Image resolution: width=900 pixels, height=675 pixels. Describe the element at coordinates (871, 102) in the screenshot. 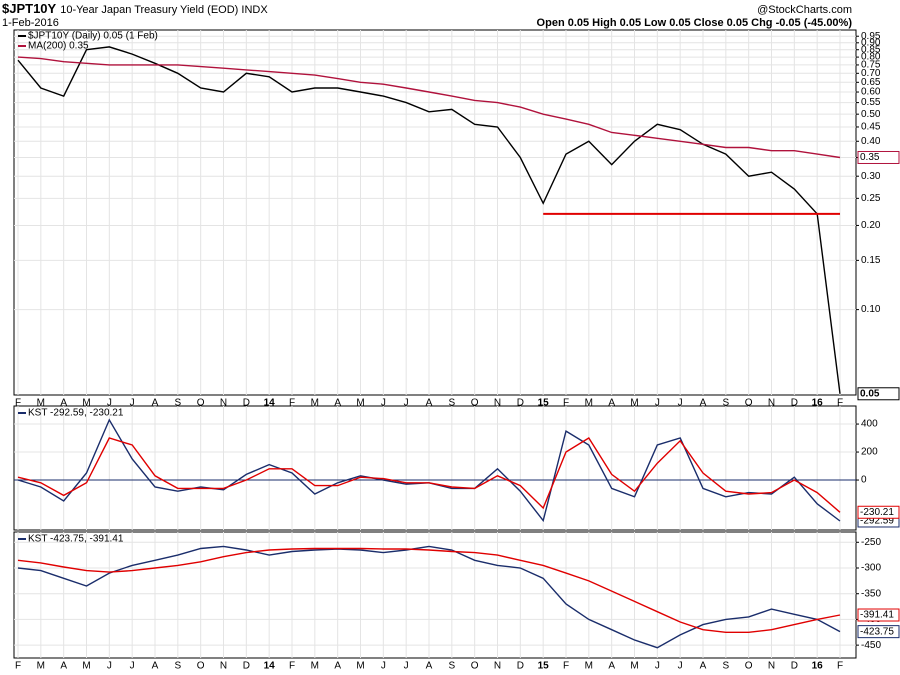

I see `y-tick-label: 0.55` at that location.